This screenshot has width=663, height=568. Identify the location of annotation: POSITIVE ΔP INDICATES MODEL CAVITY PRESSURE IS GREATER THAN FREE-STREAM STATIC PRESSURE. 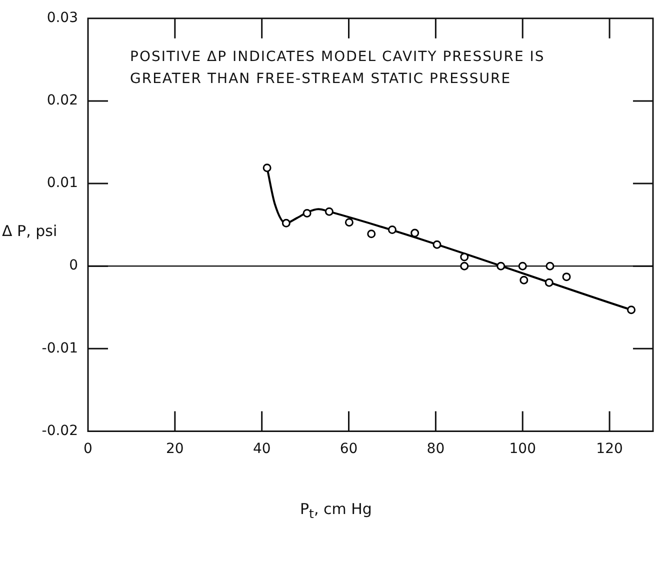
(338, 68).